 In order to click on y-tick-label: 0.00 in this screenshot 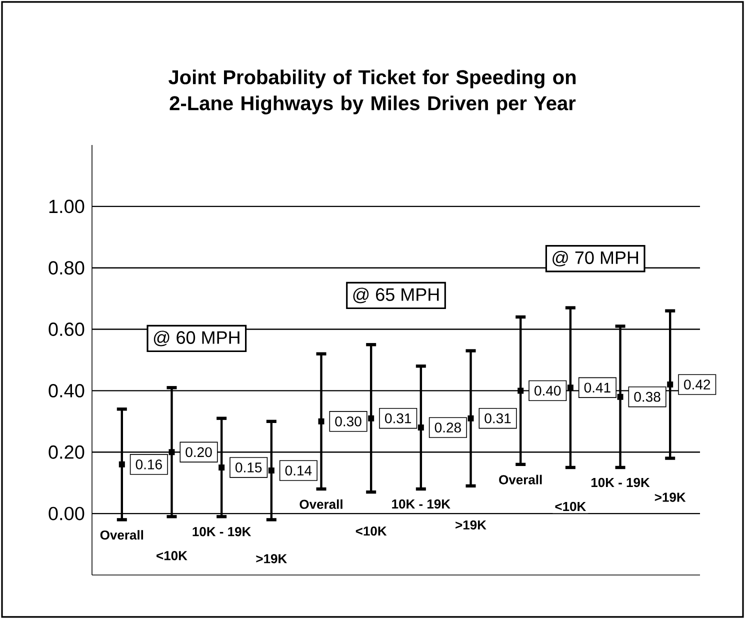, I will do `click(66, 513)`.